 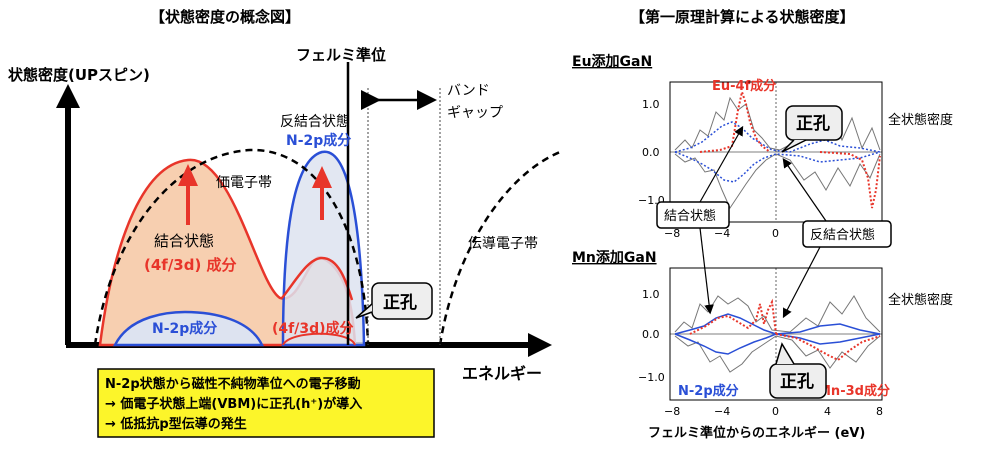 What do you see at coordinates (341, 55) in the screenshot?
I see `fermi-label: フェルミ準位` at bounding box center [341, 55].